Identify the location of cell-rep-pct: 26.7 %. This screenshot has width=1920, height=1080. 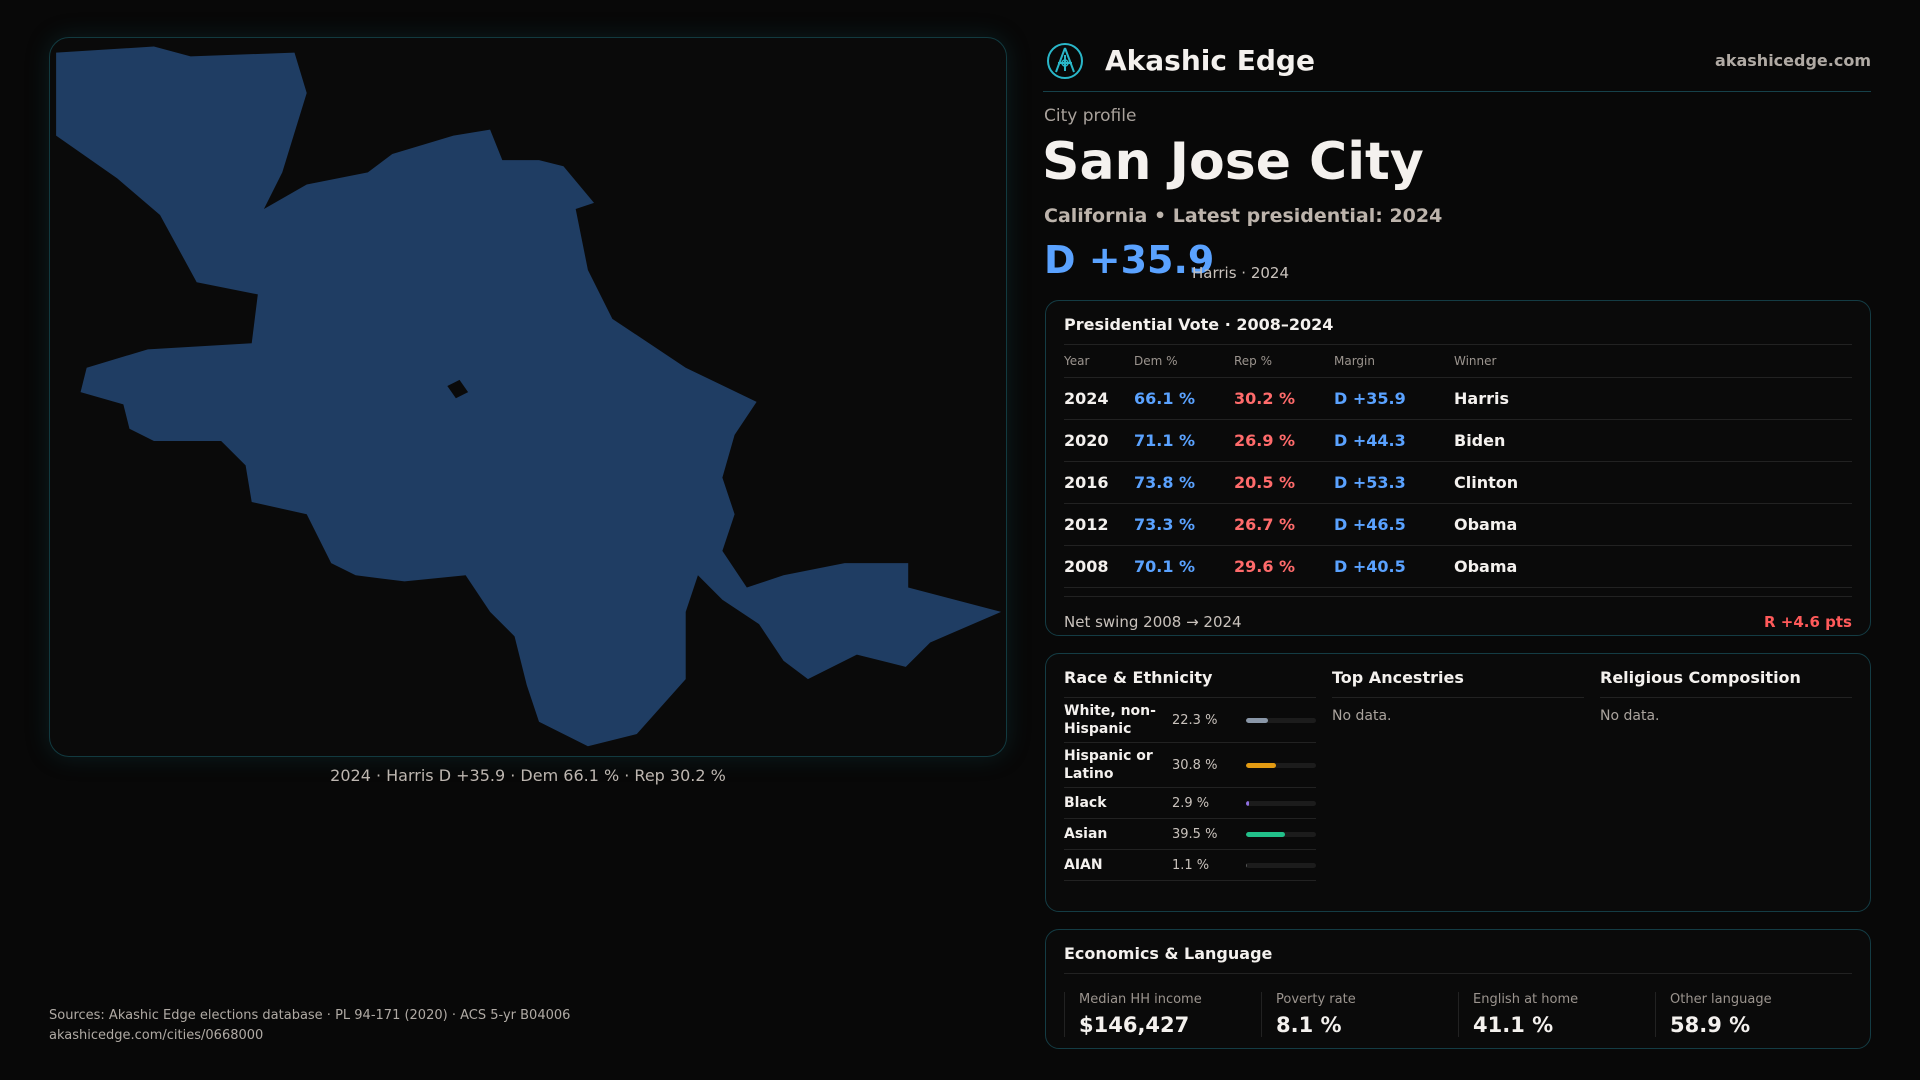
(1284, 524).